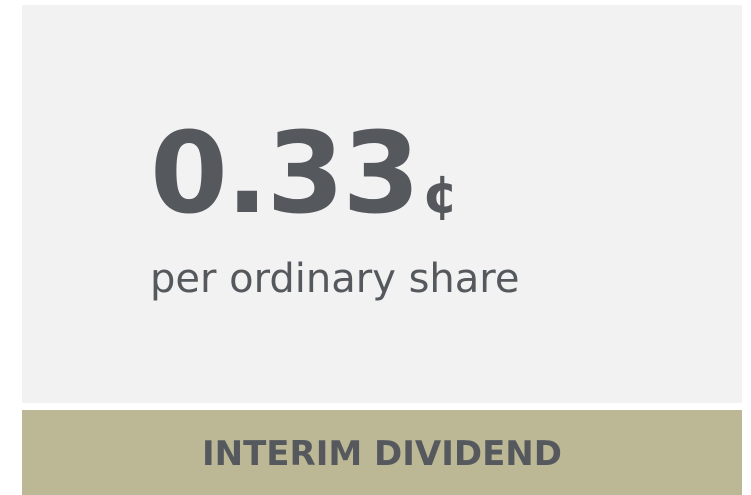 This screenshot has height=495, width=751. Describe the element at coordinates (304, 174) in the screenshot. I see `figure: 0.33¢` at that location.